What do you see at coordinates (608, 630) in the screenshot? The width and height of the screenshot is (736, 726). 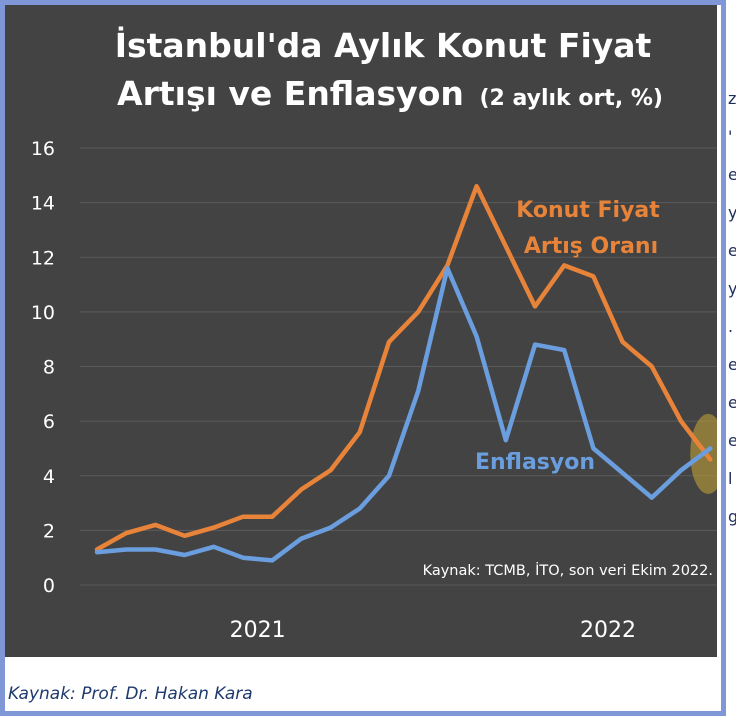 I see `x-axis-label-2022: 2022` at bounding box center [608, 630].